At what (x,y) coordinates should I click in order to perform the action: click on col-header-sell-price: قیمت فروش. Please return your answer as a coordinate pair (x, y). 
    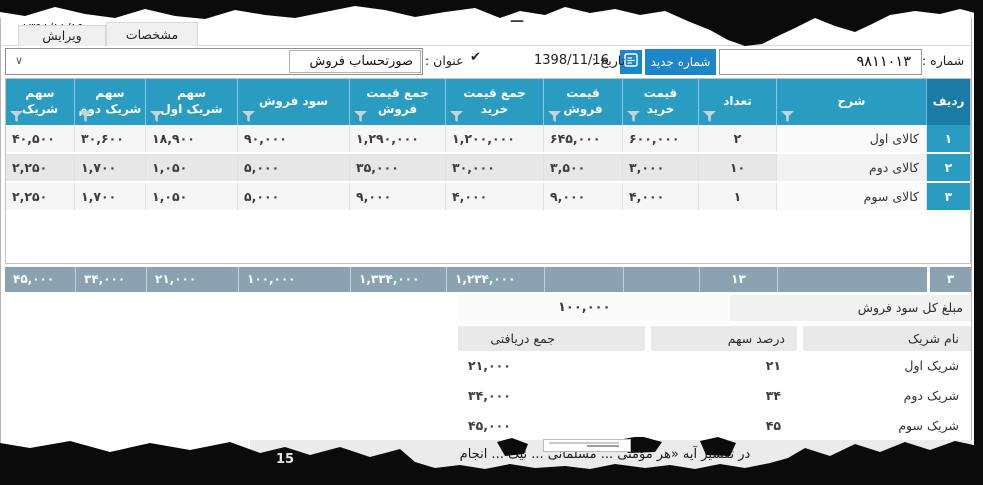
    Looking at the image, I should click on (582, 102).